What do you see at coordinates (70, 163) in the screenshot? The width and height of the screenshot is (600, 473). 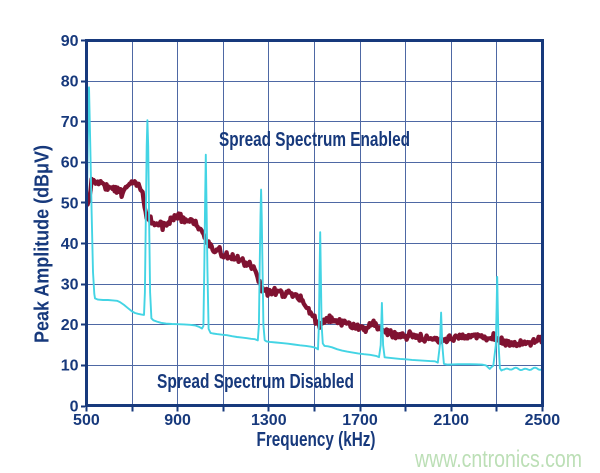 I see `svg-text: 60` at bounding box center [70, 163].